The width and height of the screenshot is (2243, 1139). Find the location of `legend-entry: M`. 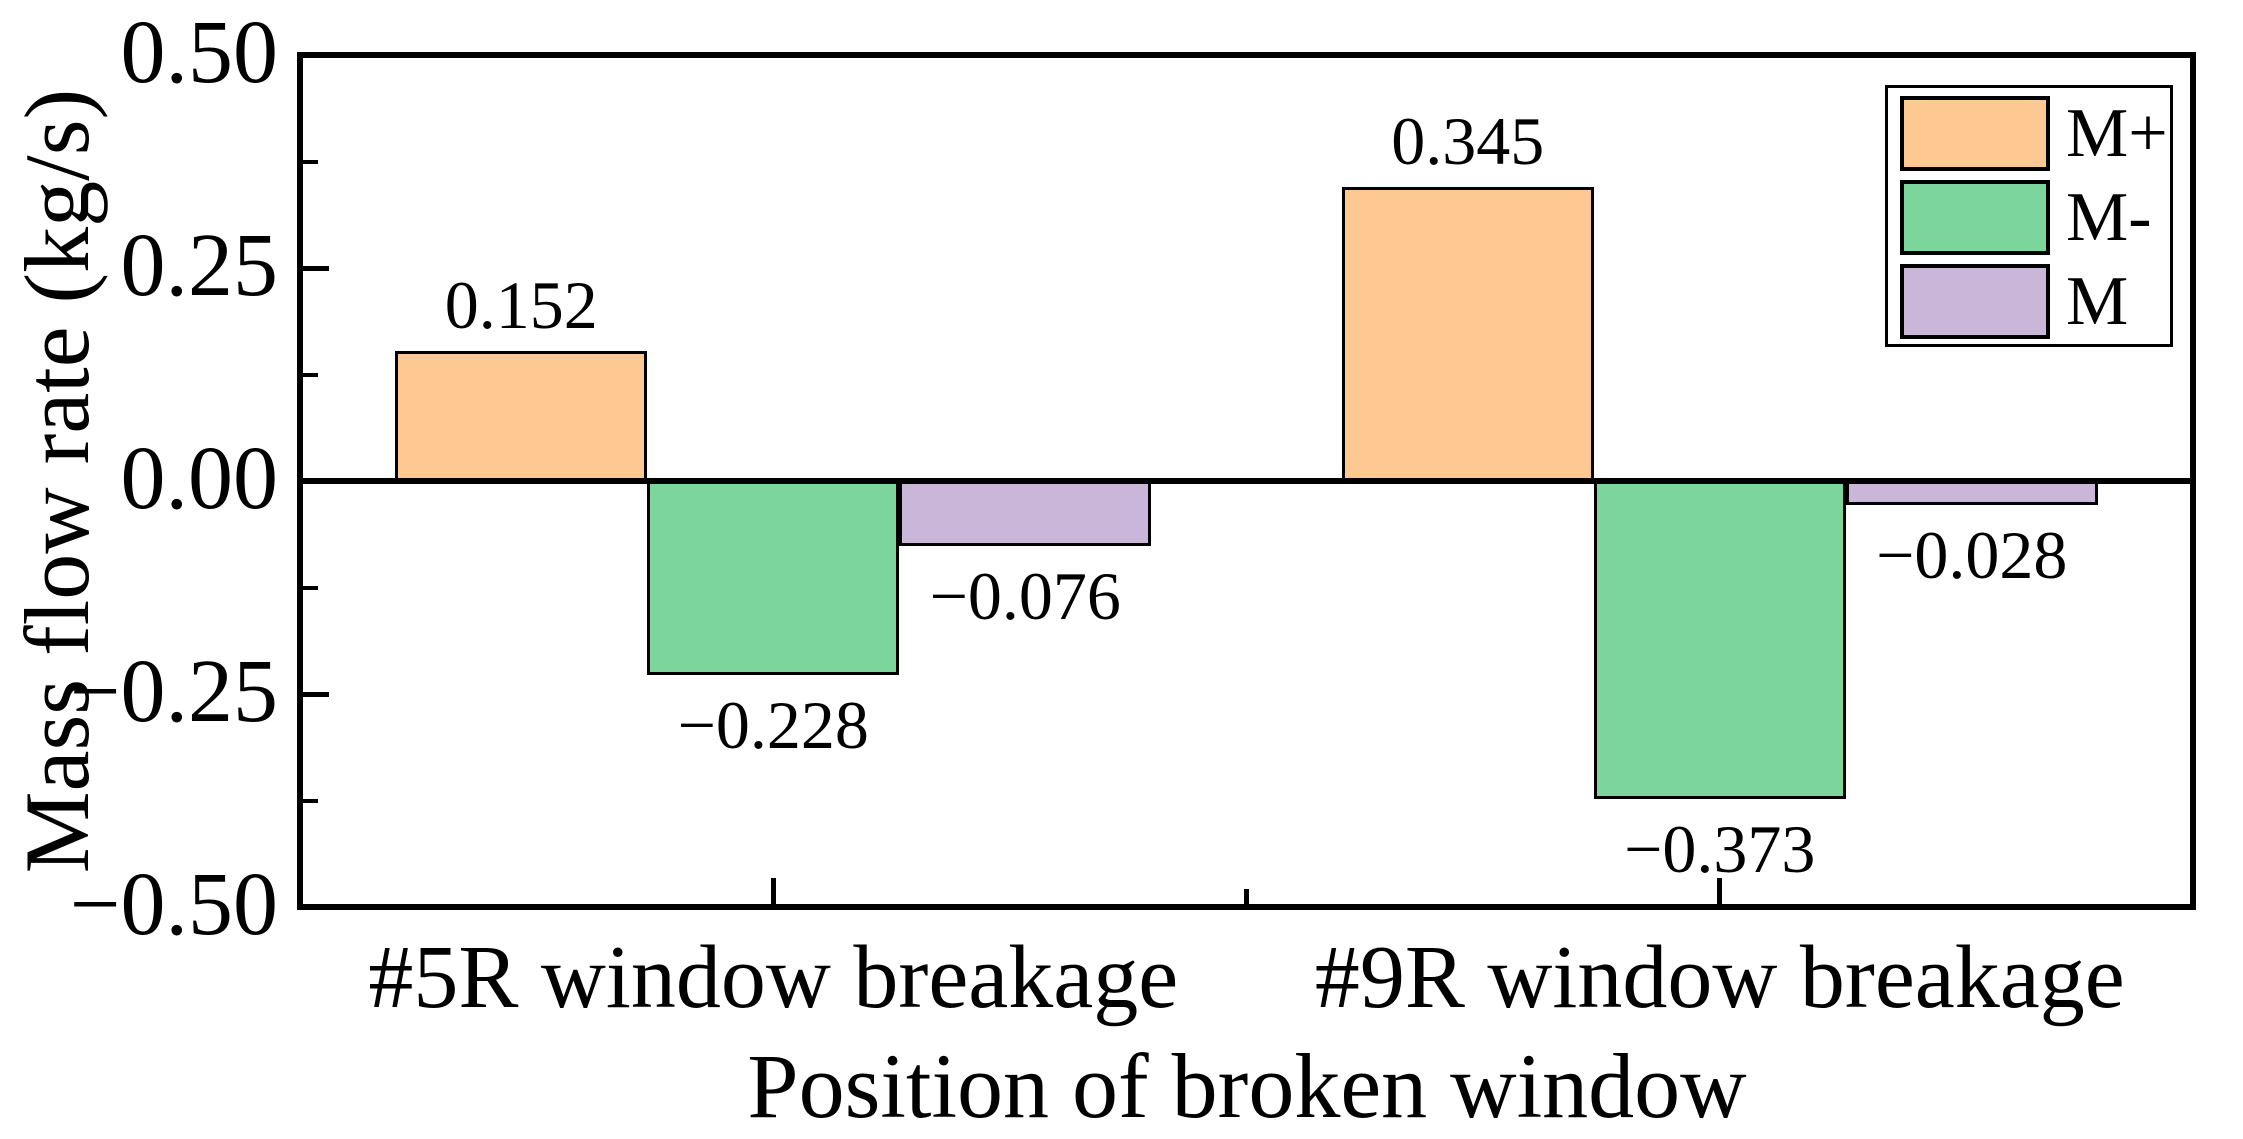

legend-entry: M is located at coordinates (2029, 301).